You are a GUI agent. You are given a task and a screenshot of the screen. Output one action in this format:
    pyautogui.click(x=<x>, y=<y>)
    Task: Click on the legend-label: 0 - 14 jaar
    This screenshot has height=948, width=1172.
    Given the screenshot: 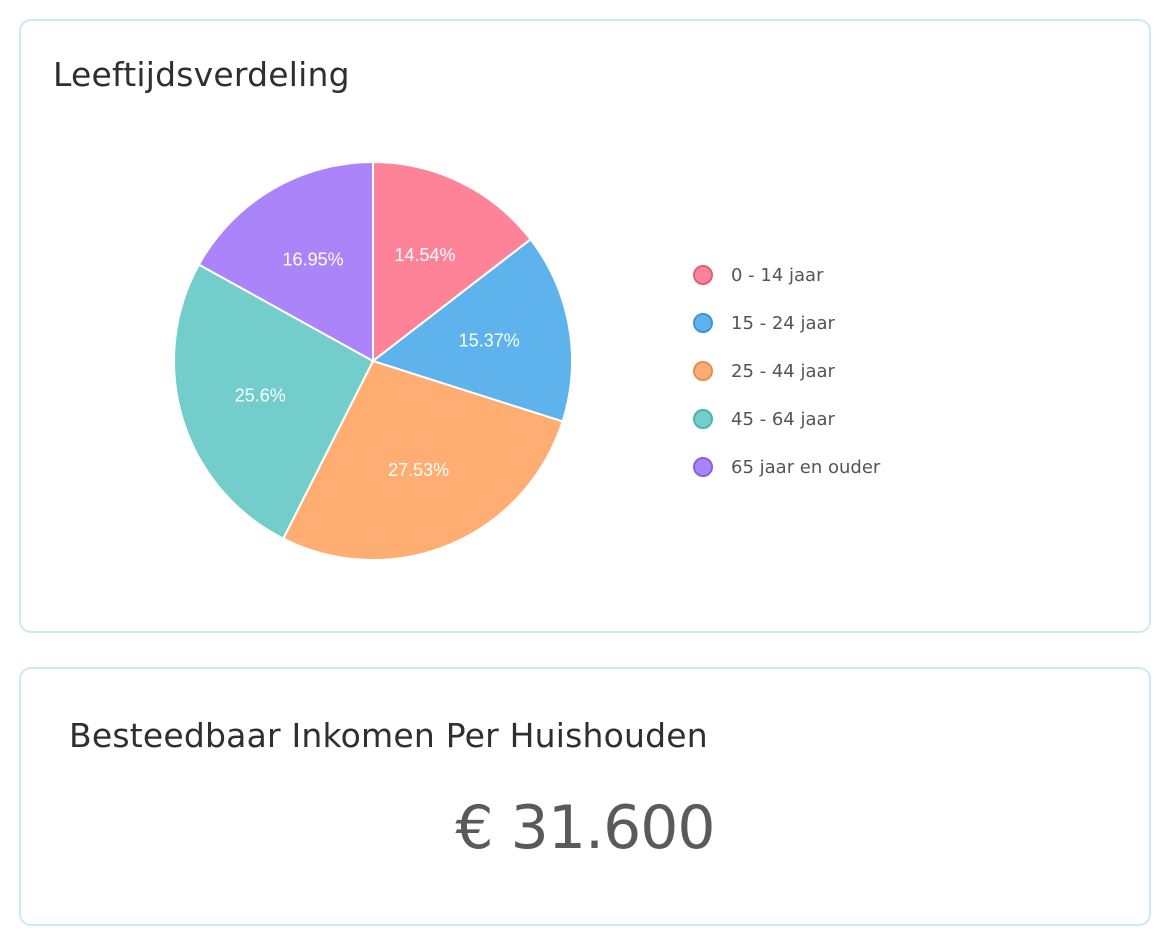 What is the action you would take?
    pyautogui.click(x=777, y=275)
    